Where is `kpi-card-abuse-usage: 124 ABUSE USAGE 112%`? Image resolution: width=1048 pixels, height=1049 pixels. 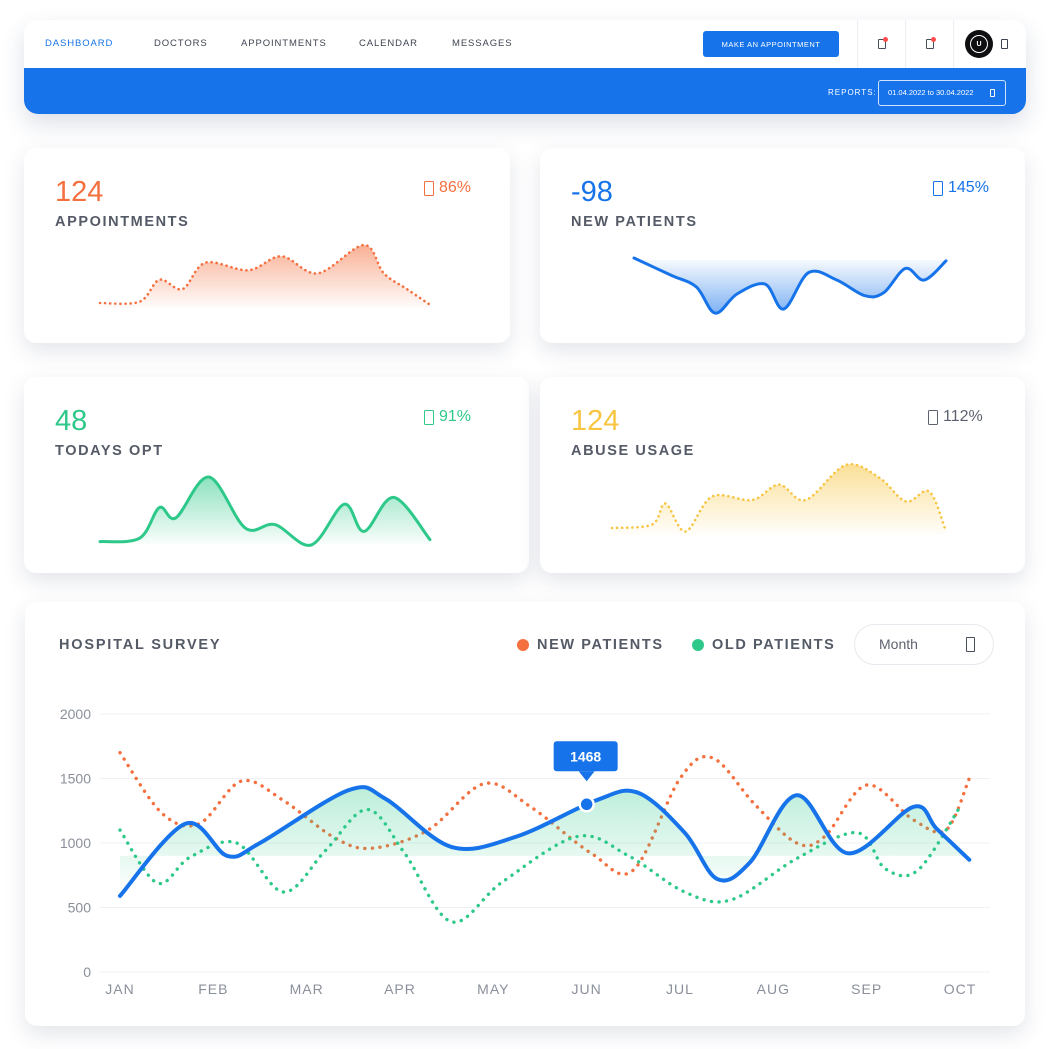 kpi-card-abuse-usage: 124 ABUSE USAGE 112% is located at coordinates (782, 475).